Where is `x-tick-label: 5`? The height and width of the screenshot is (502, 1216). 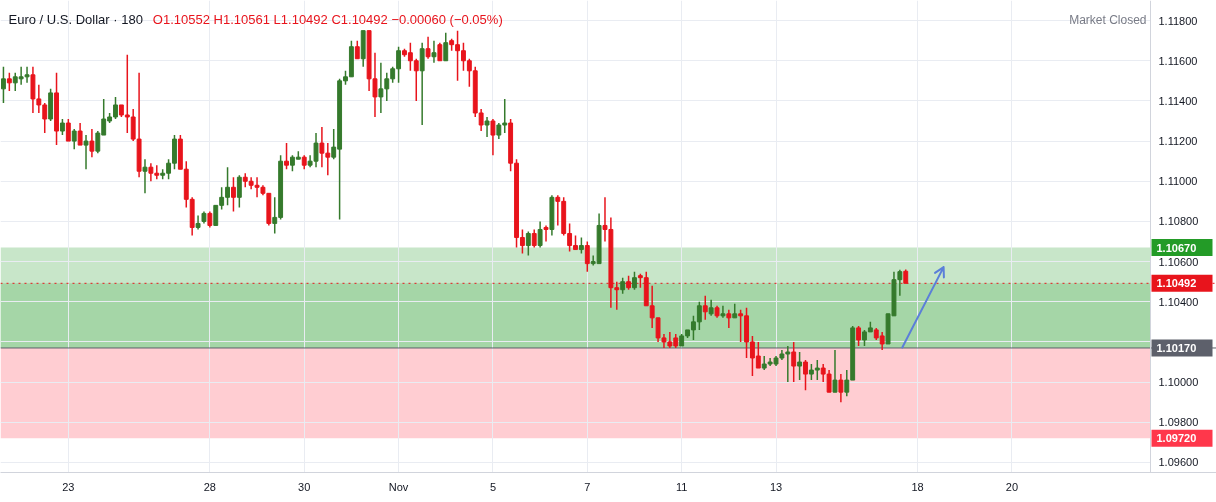 x-tick-label: 5 is located at coordinates (492, 486).